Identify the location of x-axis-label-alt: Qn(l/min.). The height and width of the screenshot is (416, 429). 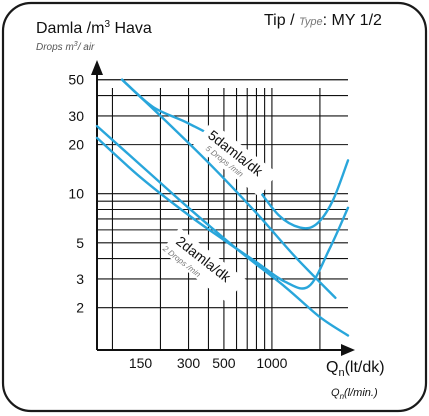
(354, 394).